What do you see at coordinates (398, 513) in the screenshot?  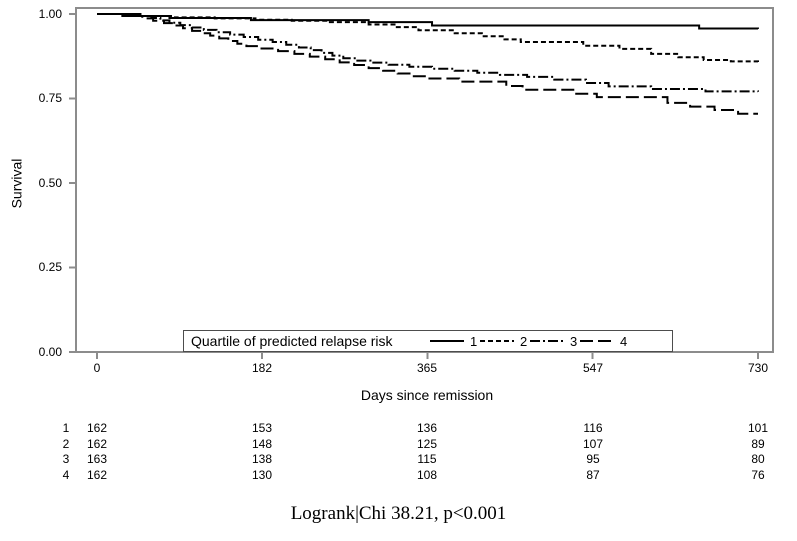 I see `logrank-caption: Logrank|Chi 38.21, p<0.001` at bounding box center [398, 513].